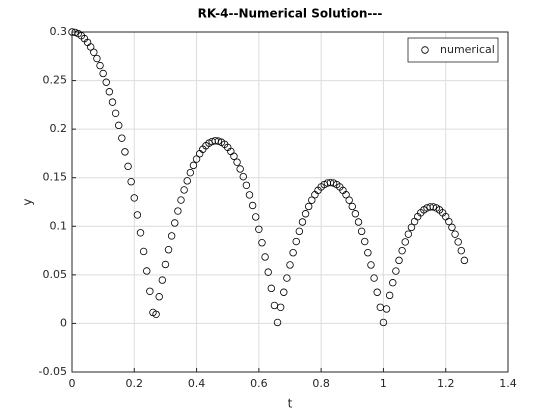 Image resolution: width=560 pixels, height=418 pixels. What do you see at coordinates (59, 225) in the screenshot?
I see `y-tick-label: 0.1` at bounding box center [59, 225].